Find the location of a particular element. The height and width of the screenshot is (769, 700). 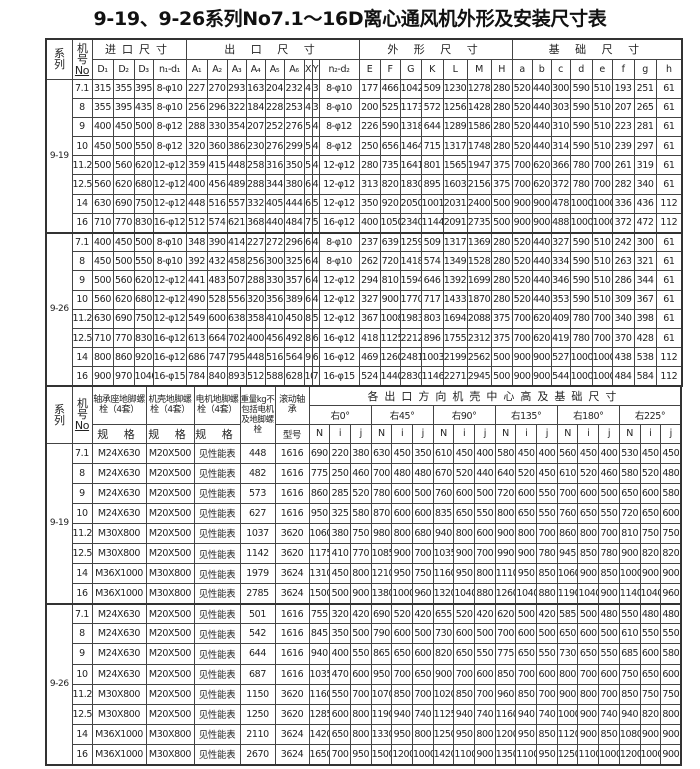

value-cell: 204 is located at coordinates (274, 88).